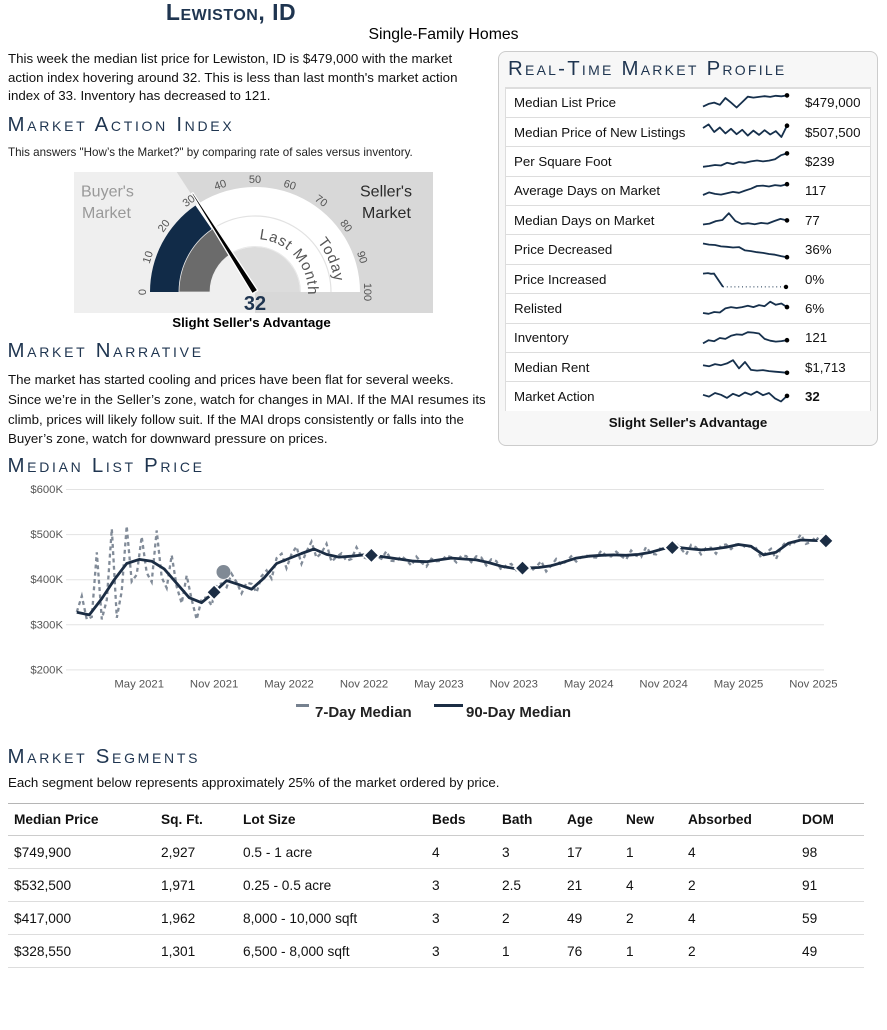 The height and width of the screenshot is (1030, 887). I want to click on svg-text: 100, so click(367, 292).